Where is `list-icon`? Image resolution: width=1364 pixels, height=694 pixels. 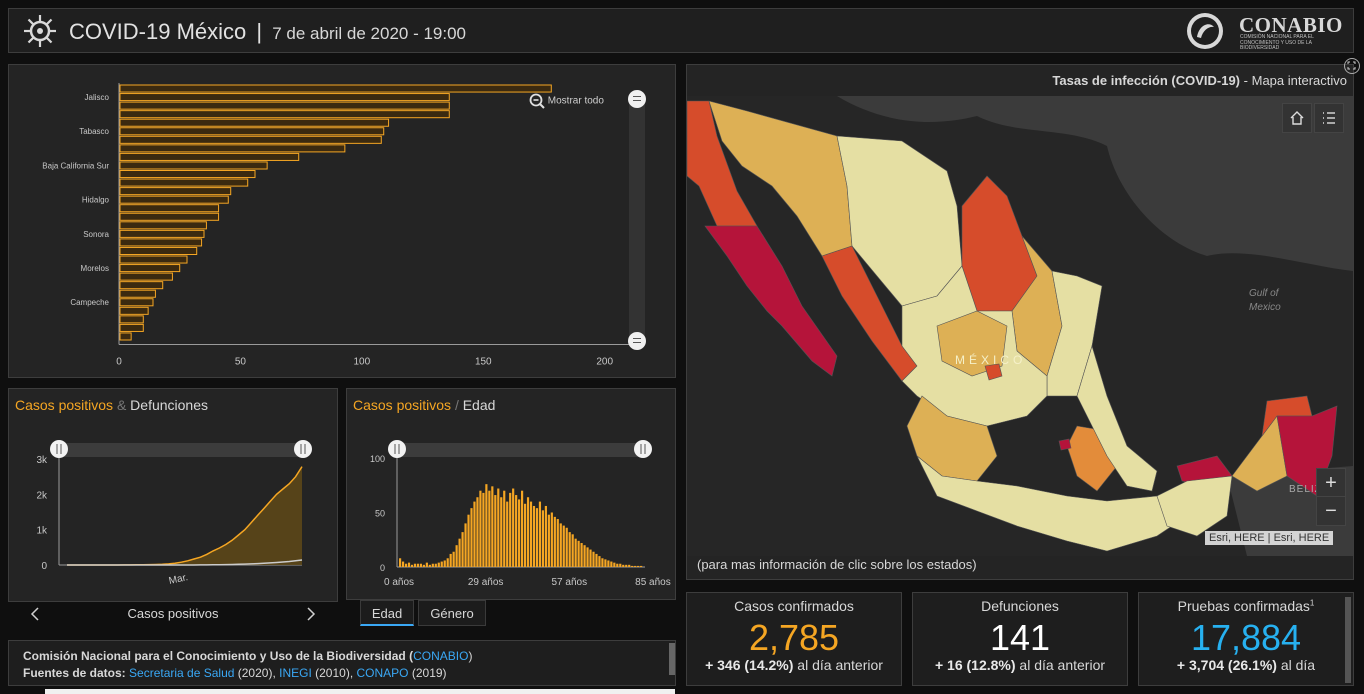 list-icon is located at coordinates (1329, 118).